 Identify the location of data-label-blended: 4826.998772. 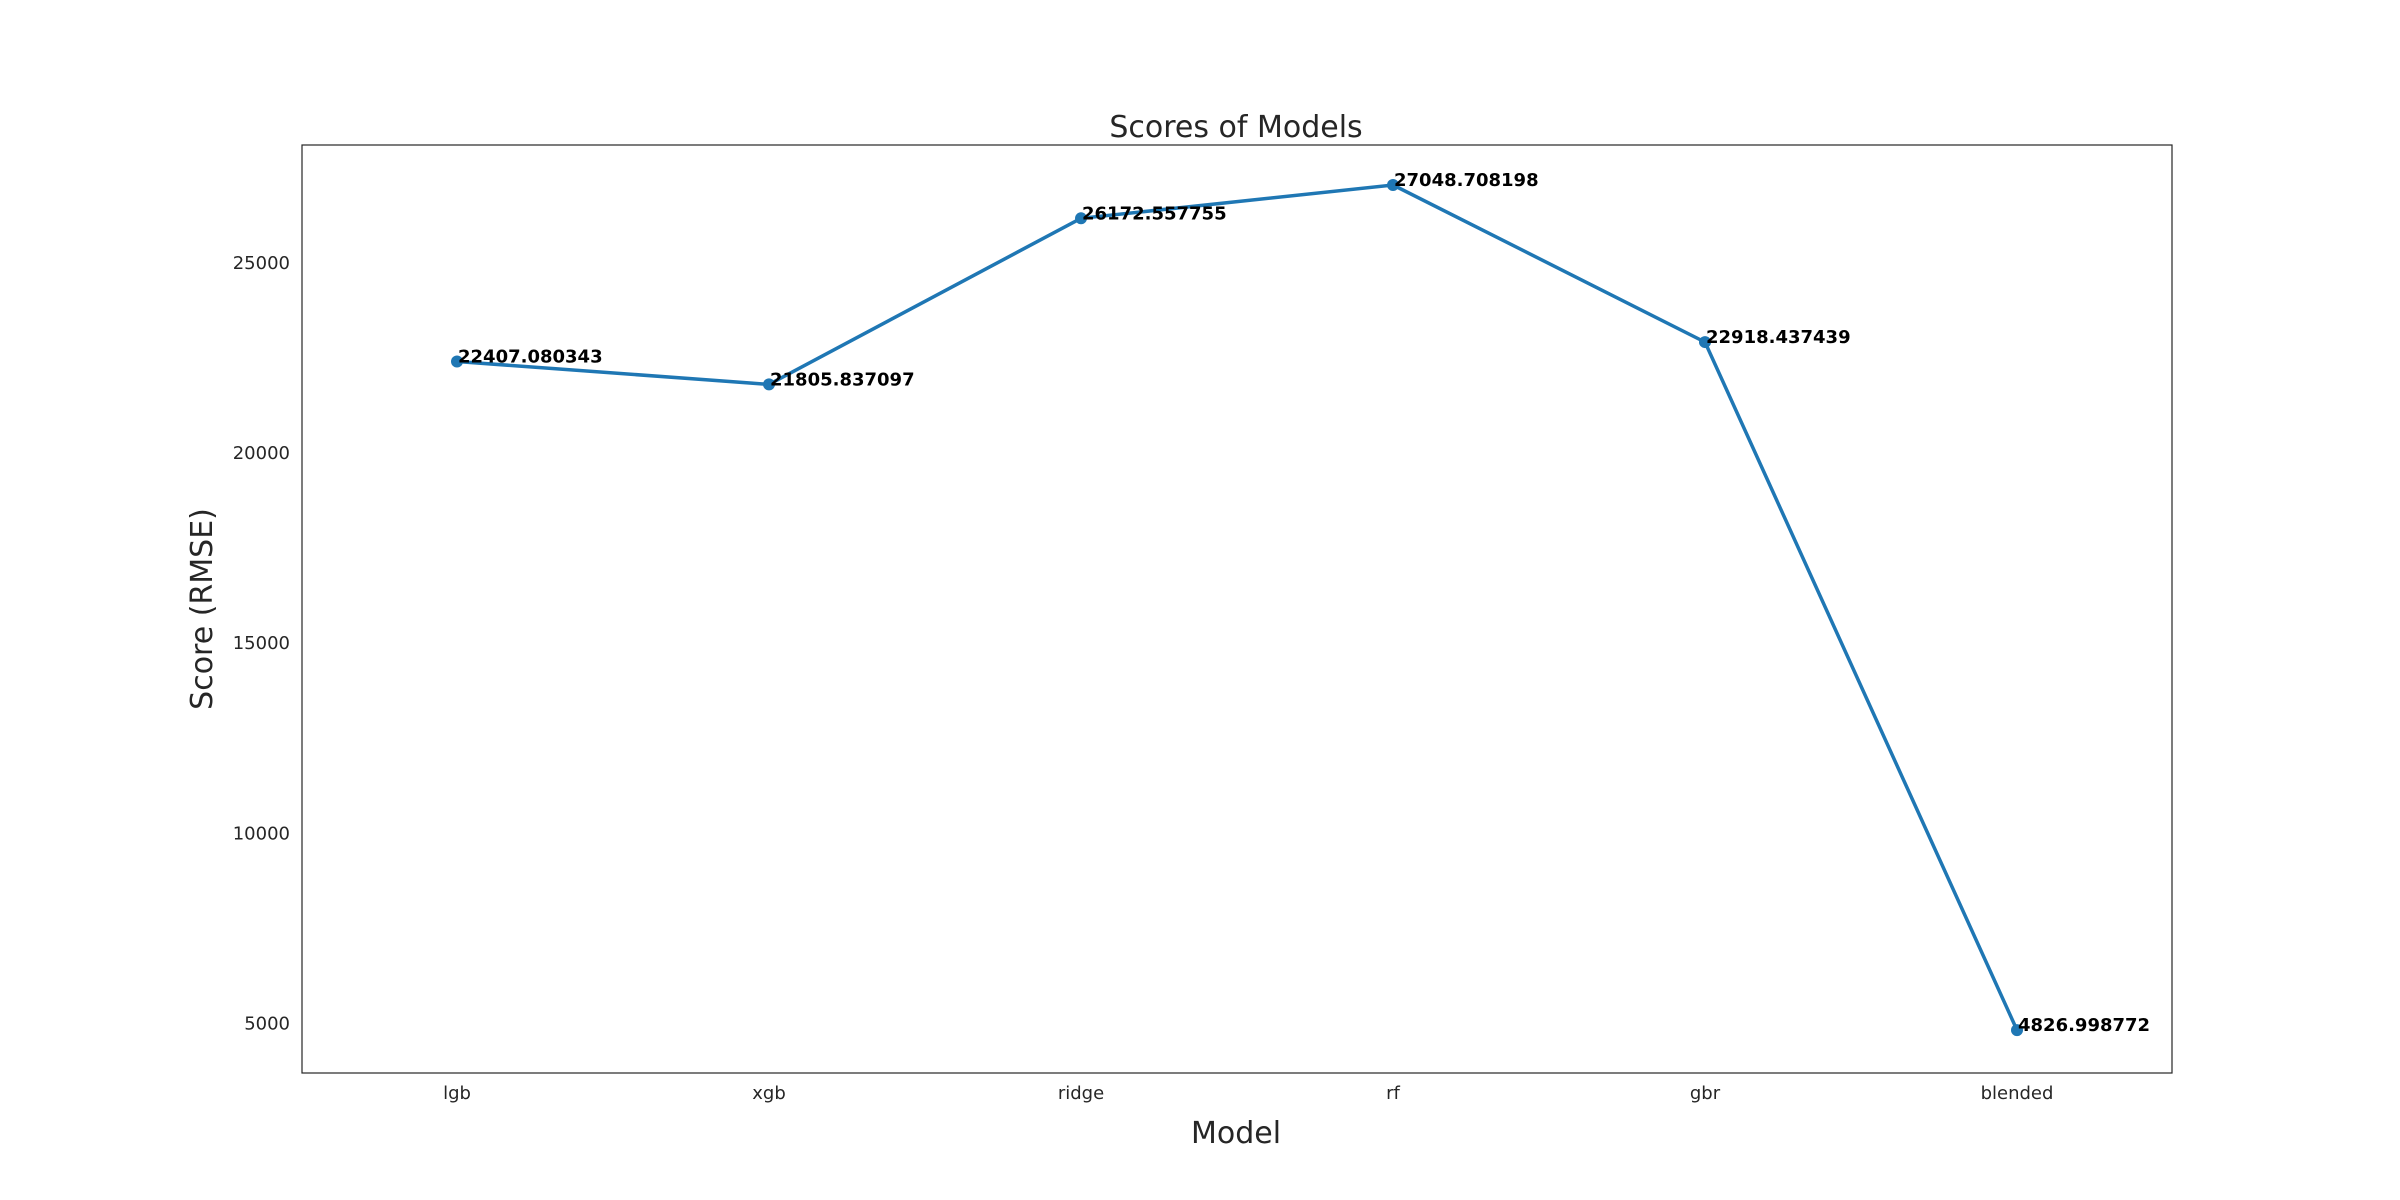
(2084, 1025).